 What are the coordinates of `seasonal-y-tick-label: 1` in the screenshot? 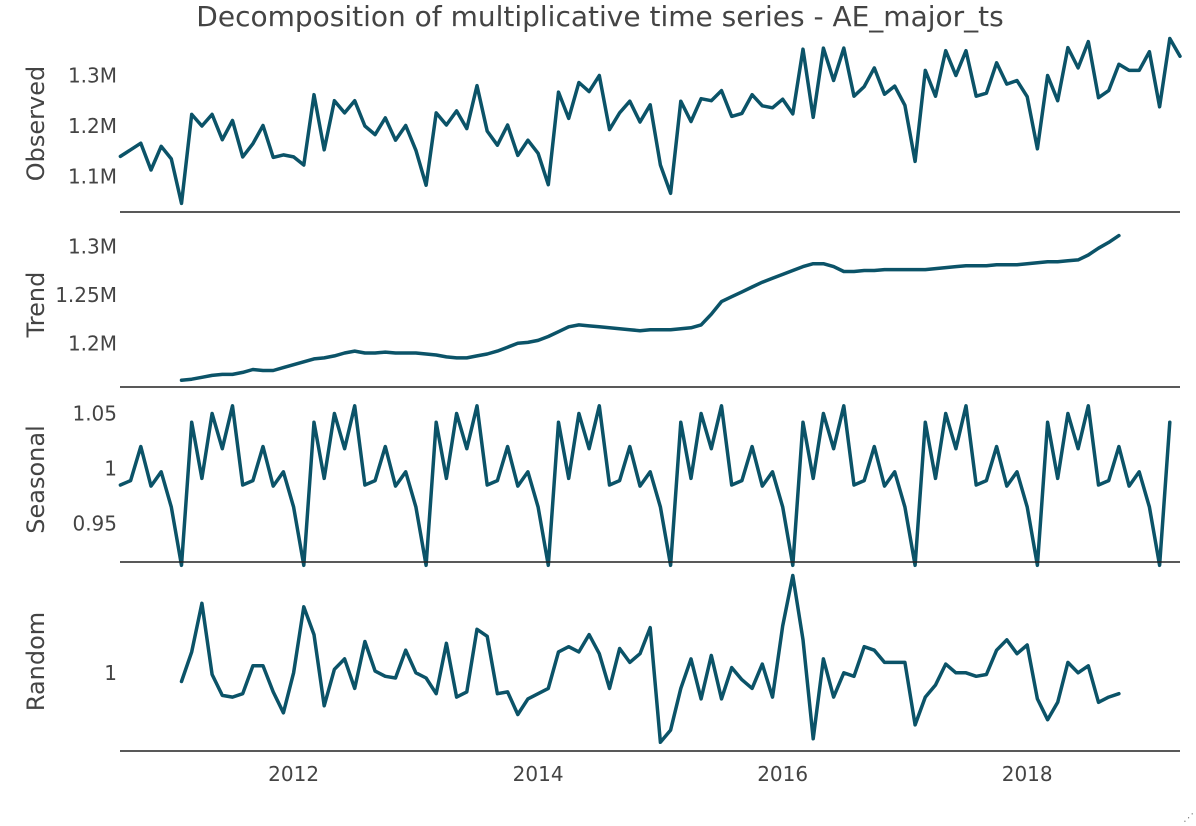 It's located at (110, 469).